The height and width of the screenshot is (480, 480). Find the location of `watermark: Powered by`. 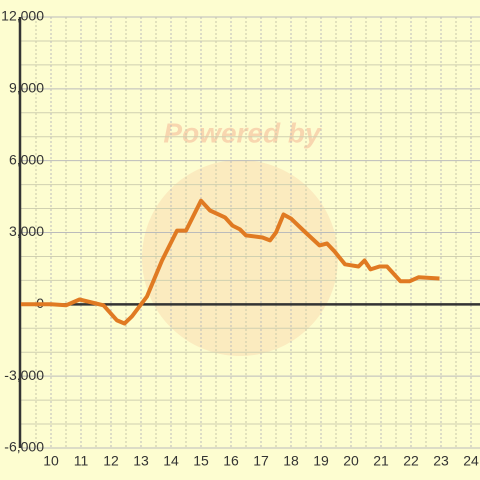

watermark: Powered by is located at coordinates (242, 132).